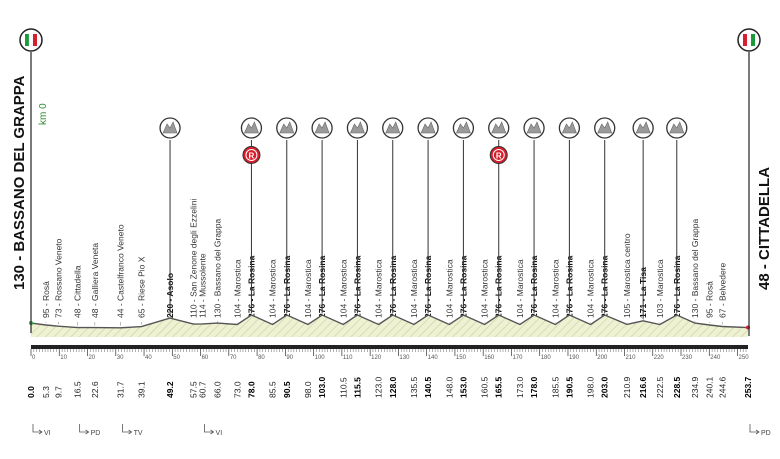 Image resolution: width=780 pixels, height=459 pixels. I want to click on province-marks: VI PD TV VI PD, so click(401, 430).